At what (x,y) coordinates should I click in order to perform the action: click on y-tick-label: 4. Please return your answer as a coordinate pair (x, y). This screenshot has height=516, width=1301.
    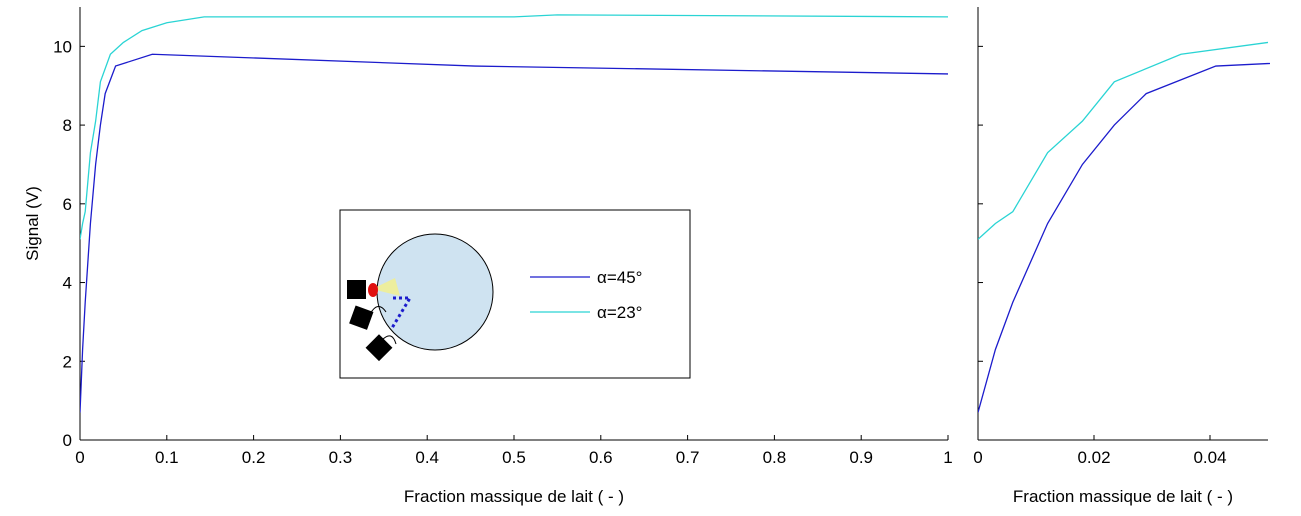
    Looking at the image, I should click on (67, 283).